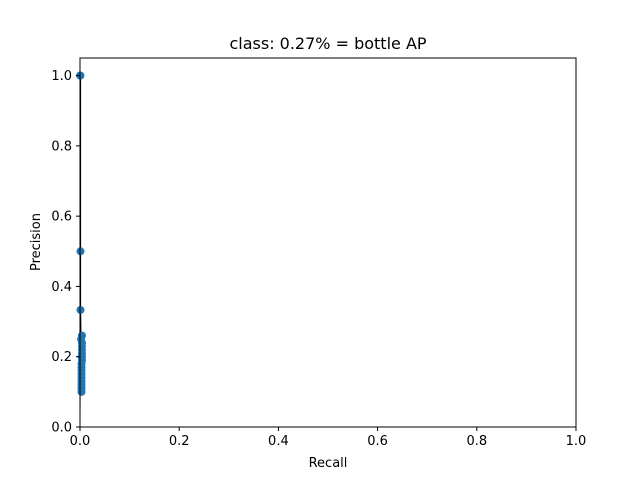  Describe the element at coordinates (328, 463) in the screenshot. I see `x-axis-label: Recall` at that location.